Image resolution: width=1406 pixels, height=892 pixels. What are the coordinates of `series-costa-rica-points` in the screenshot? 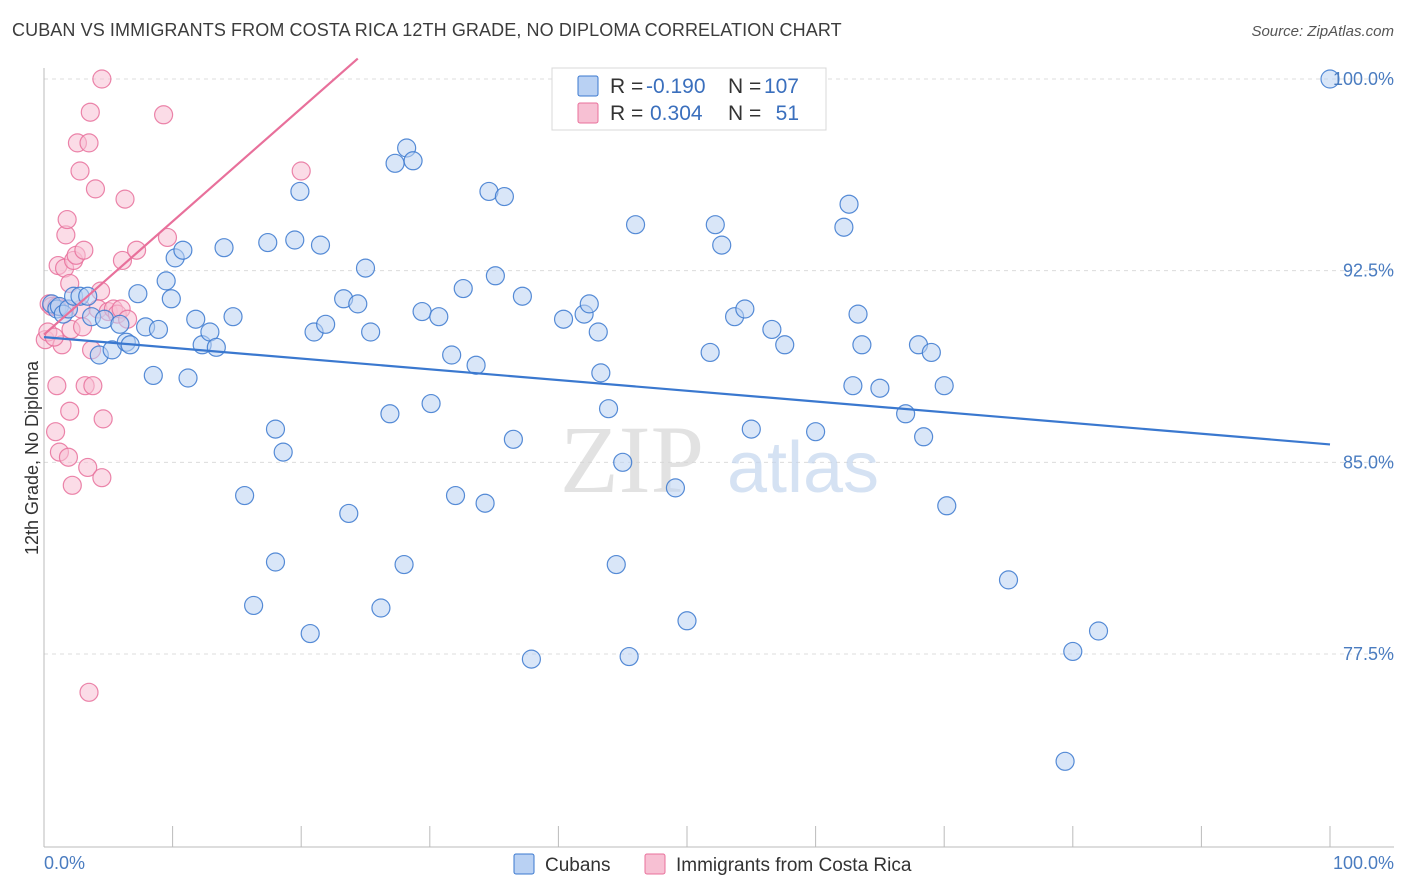 It's located at (173, 385).